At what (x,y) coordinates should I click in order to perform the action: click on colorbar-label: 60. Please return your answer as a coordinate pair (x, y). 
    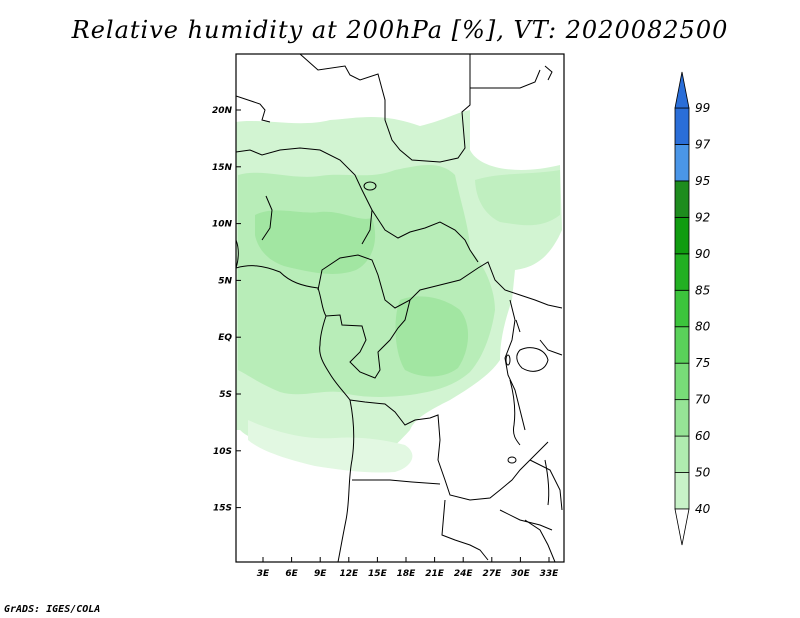
    Looking at the image, I should click on (703, 436).